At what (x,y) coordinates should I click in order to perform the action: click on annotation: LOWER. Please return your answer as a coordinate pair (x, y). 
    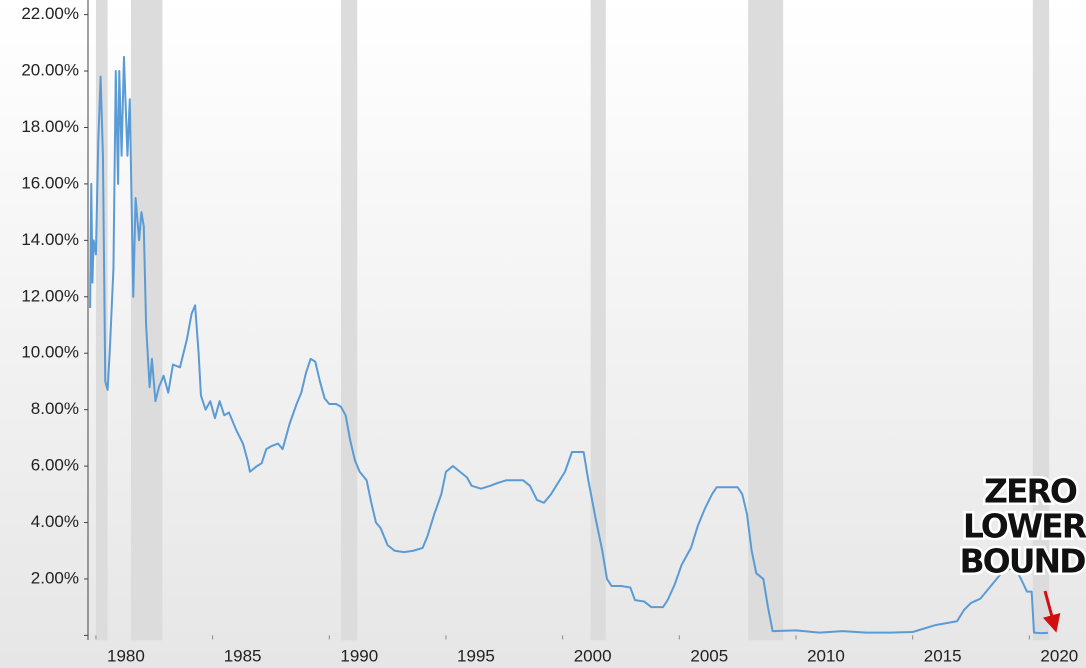
    Looking at the image, I should click on (1024, 526).